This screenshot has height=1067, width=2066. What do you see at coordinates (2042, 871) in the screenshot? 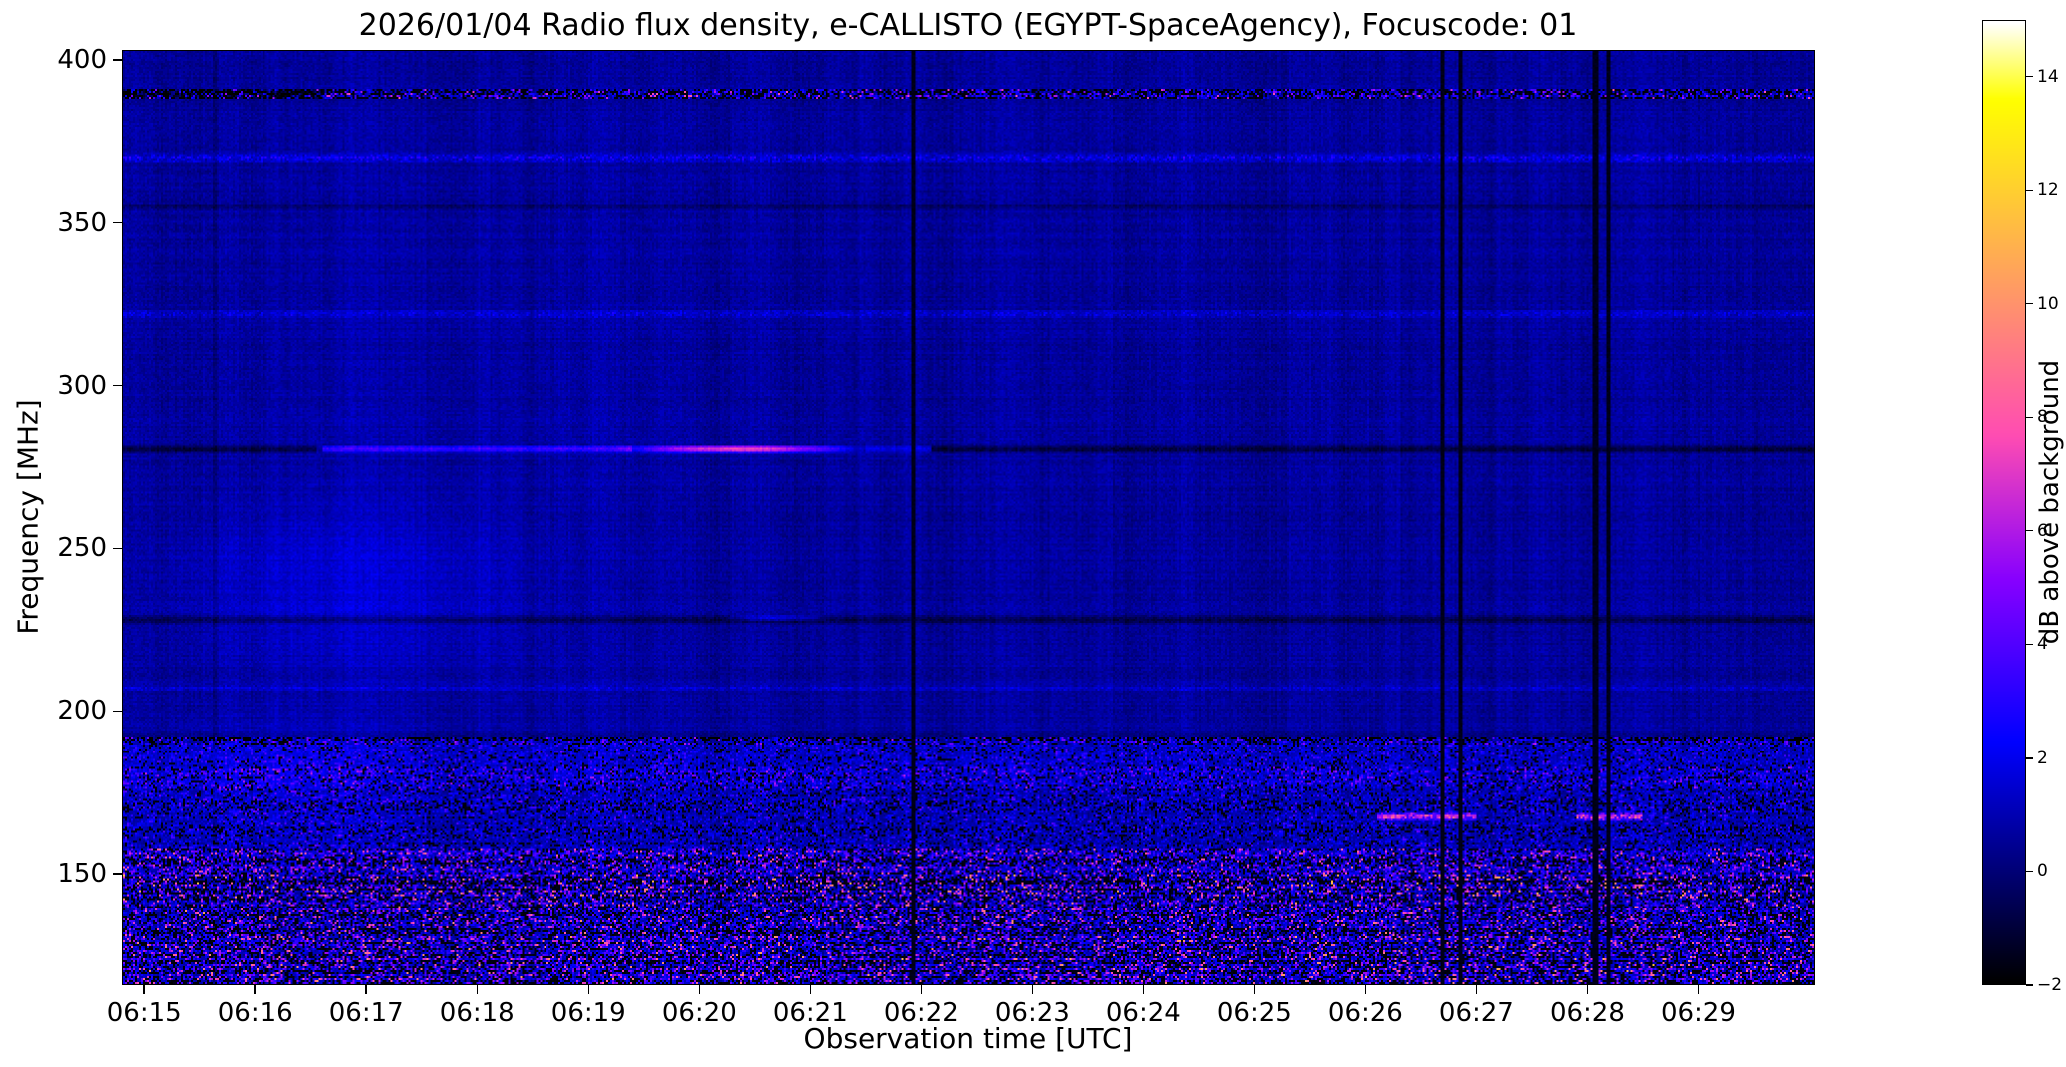
I see `colorbar-tick-label: 0` at bounding box center [2042, 871].